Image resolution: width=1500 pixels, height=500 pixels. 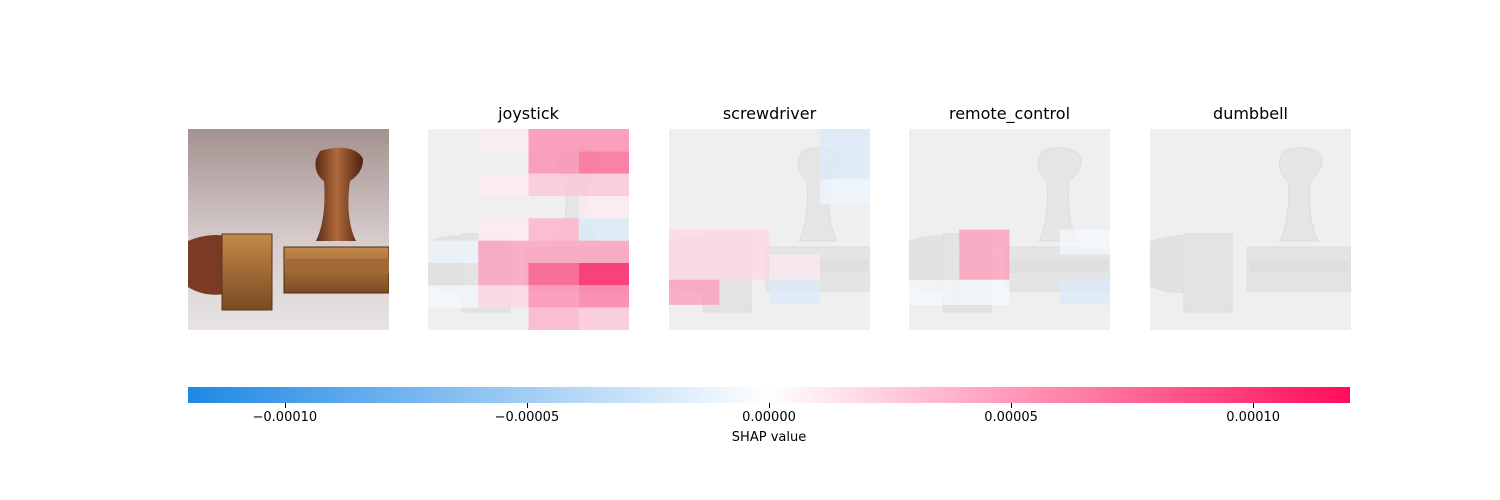 I want to click on shap-panel-screwdriver, so click(x=769, y=229).